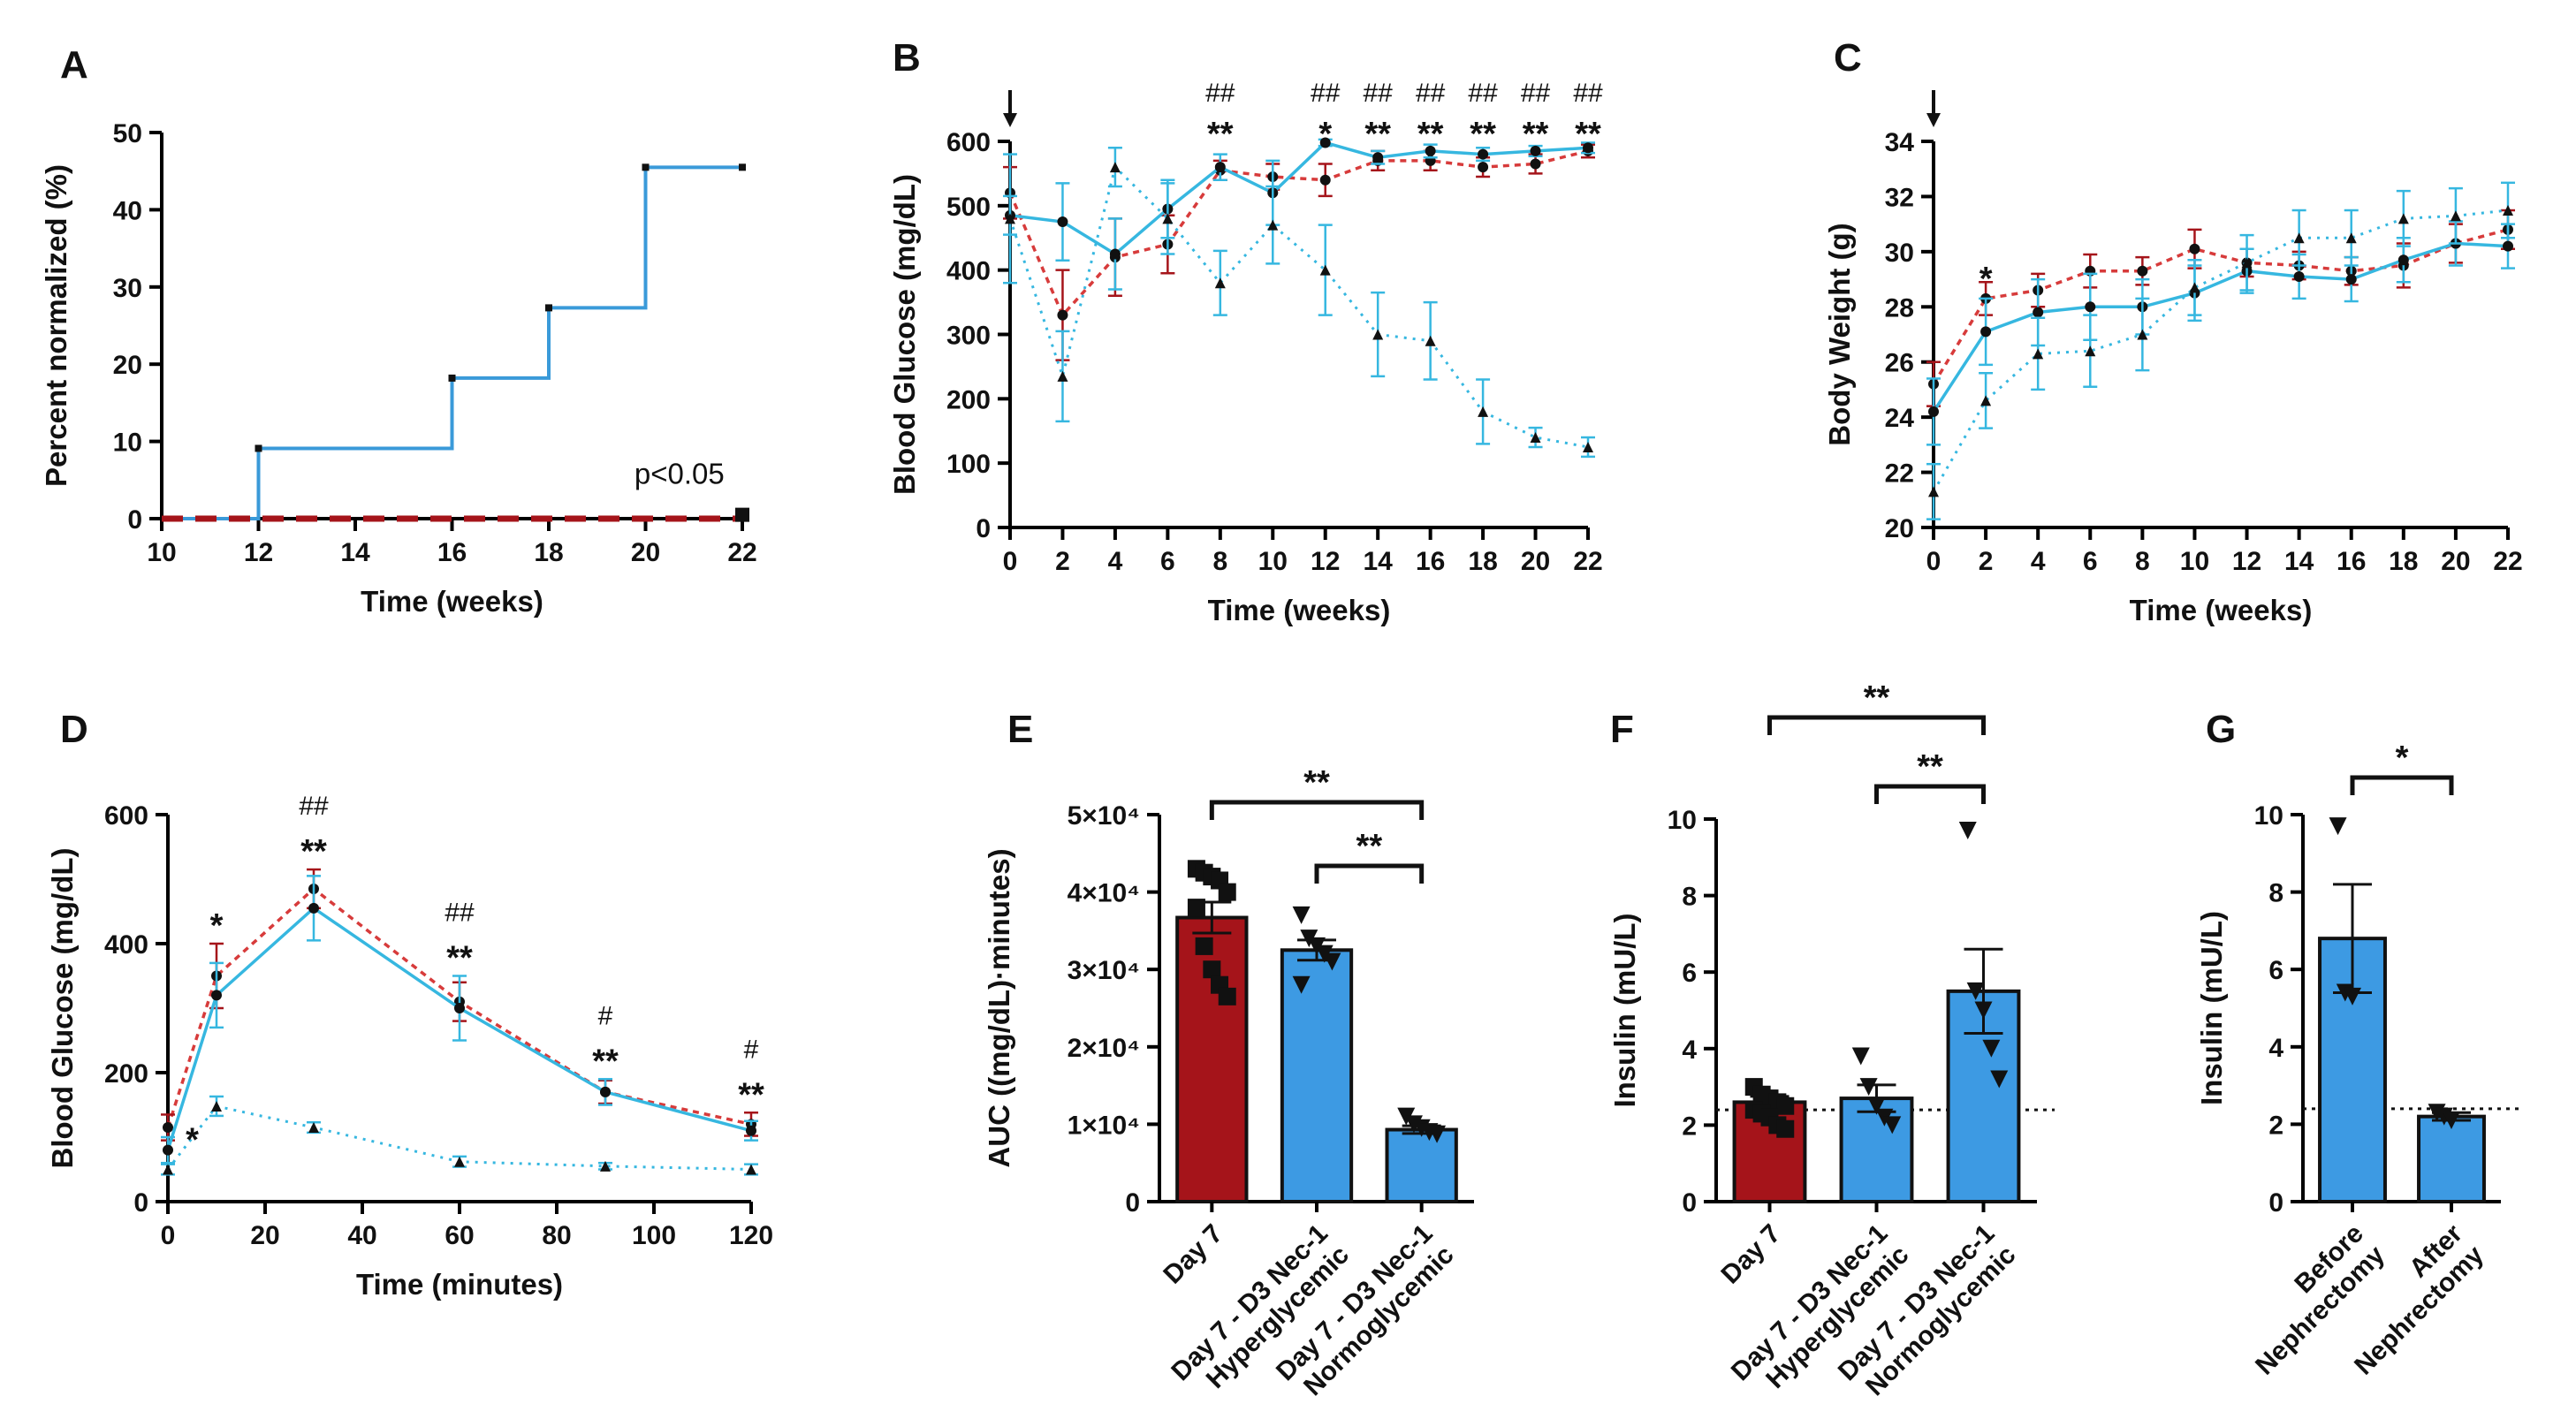 The image size is (2576, 1419). I want to click on y-tick-label: 6, so click(1689, 973).